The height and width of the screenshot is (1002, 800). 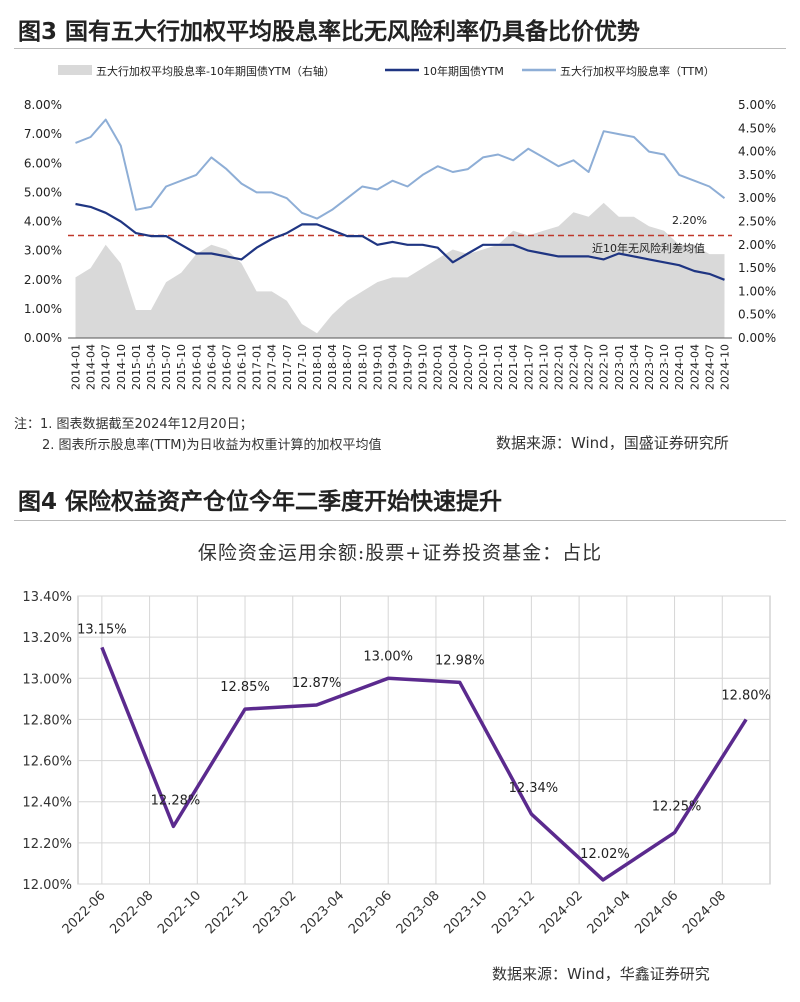 What do you see at coordinates (43, 105) in the screenshot?
I see `left-axis-tick-label: 8.00%` at bounding box center [43, 105].